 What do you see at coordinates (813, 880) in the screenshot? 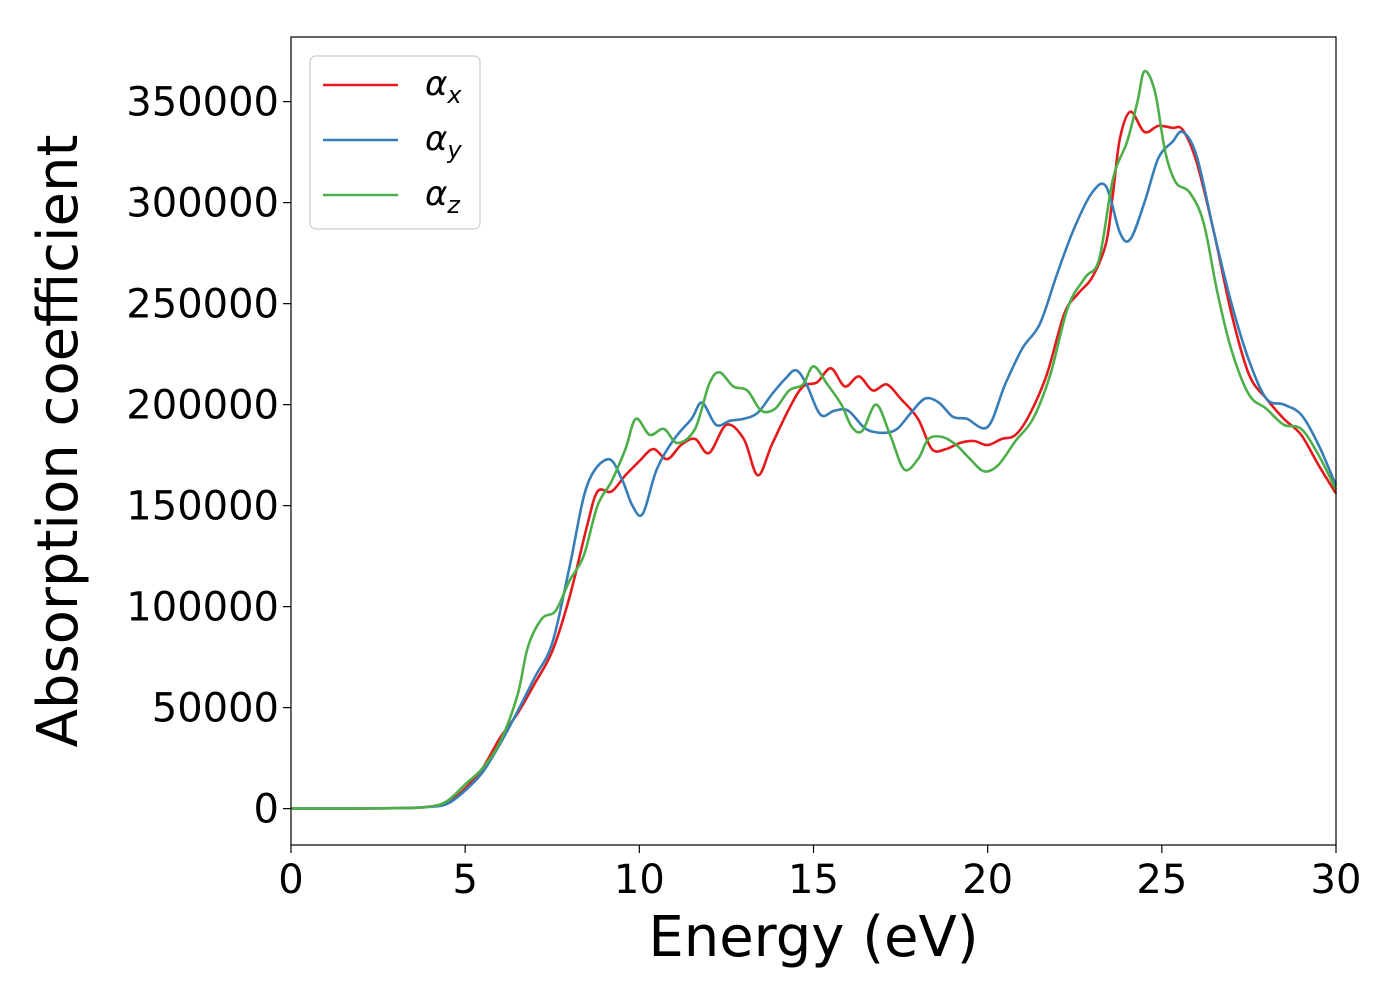
I see `x-tick-label: 15` at bounding box center [813, 880].